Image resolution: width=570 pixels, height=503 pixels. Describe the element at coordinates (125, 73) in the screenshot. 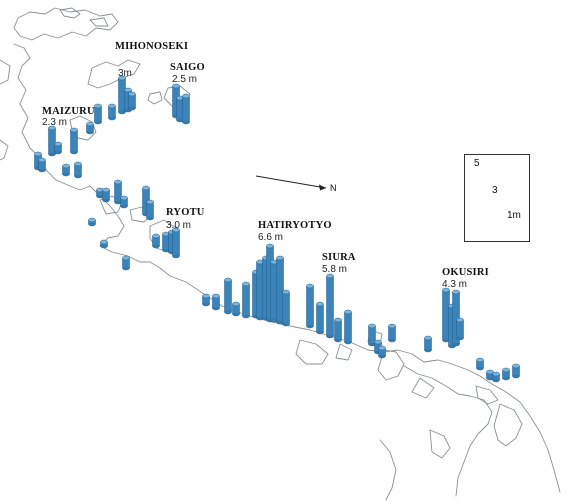

I see `site-value-mihonoseki: 3m` at that location.